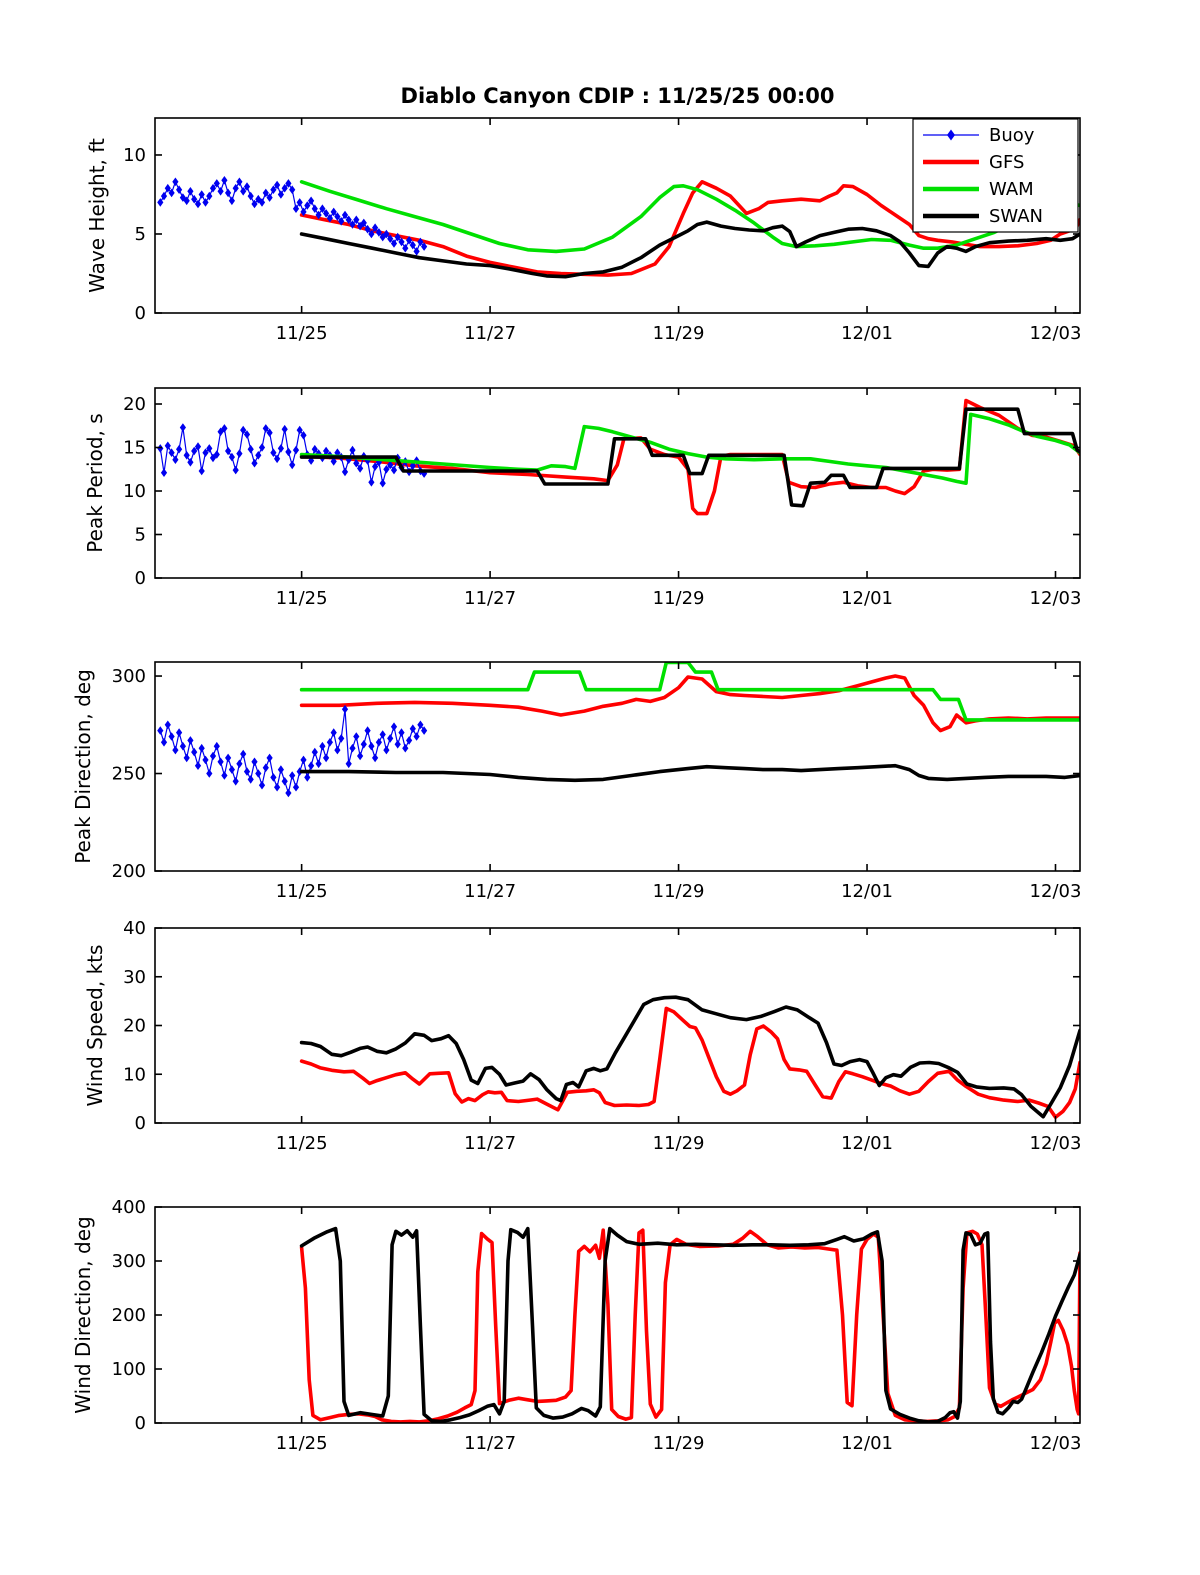 The height and width of the screenshot is (1575, 1200). Describe the element at coordinates (129, 1369) in the screenshot. I see `y-tick-label: 100` at that location.